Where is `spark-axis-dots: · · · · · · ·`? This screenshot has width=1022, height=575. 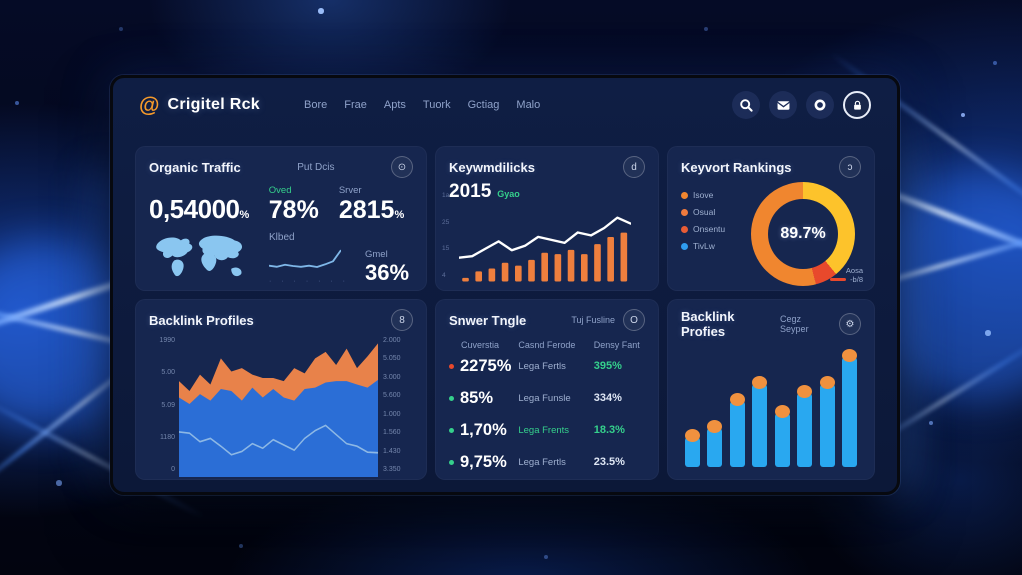
spark-axis-dots: · · · · · · · is located at coordinates (309, 281).